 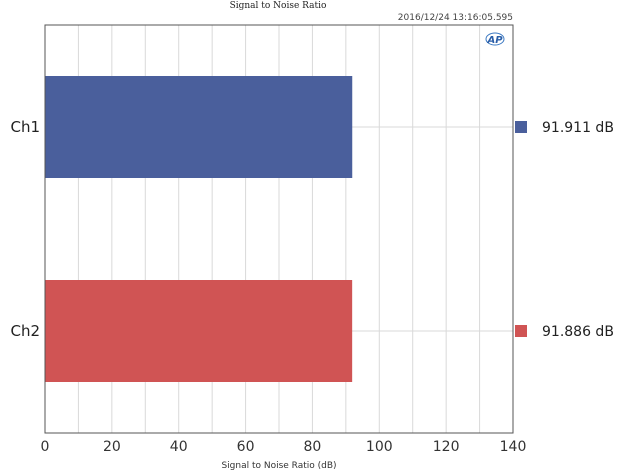 What do you see at coordinates (25, 331) in the screenshot?
I see `category-label: Ch2` at bounding box center [25, 331].